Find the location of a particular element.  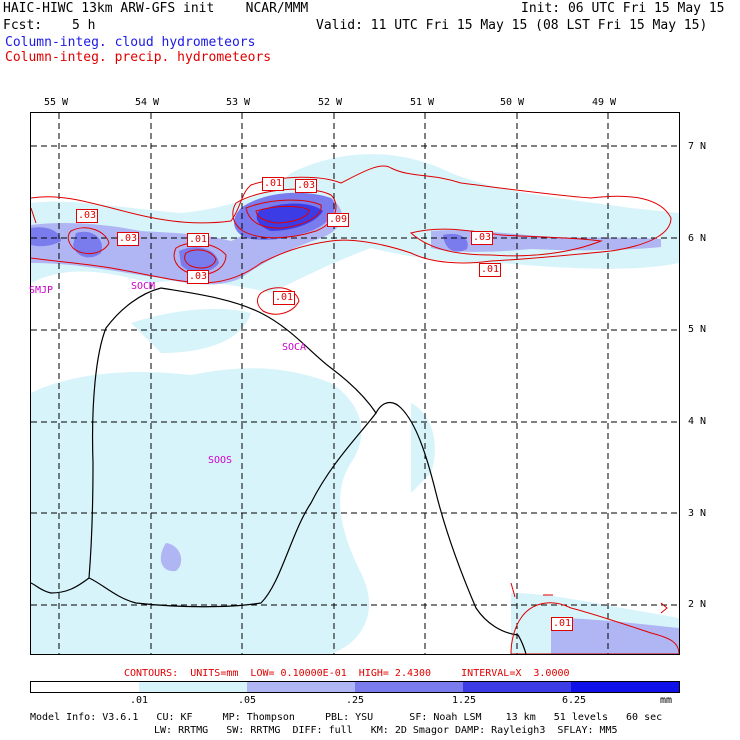

colorbar-units: mm is located at coordinates (666, 700).